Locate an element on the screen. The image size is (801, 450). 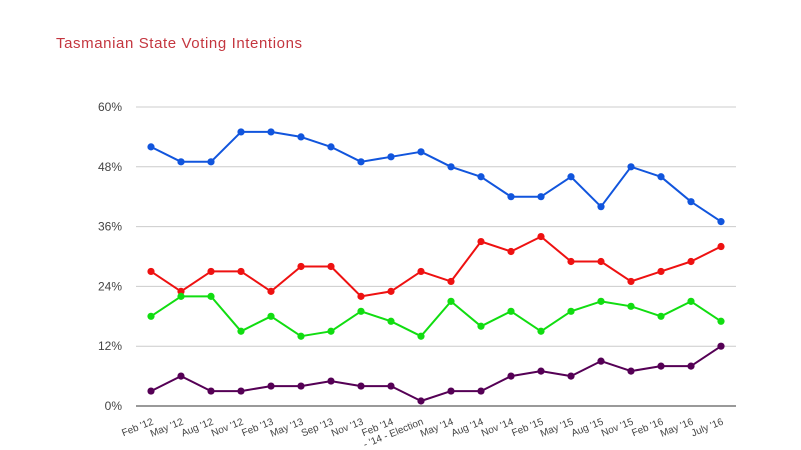
x-tick-label: Aug '15 is located at coordinates (588, 427).